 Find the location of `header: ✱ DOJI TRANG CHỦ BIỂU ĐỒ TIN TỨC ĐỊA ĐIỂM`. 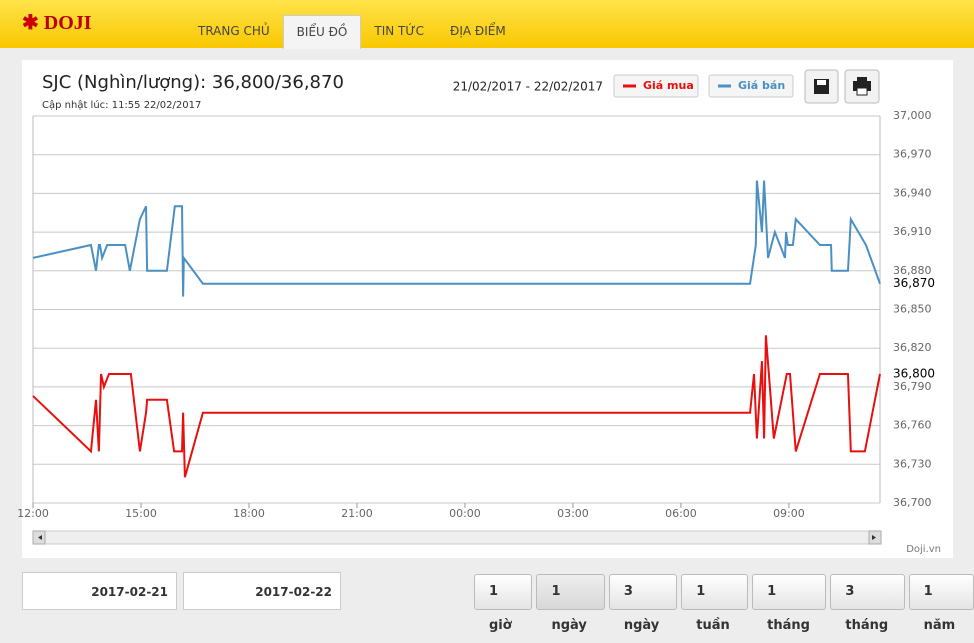

header: ✱ DOJI TRANG CHỦ BIỂU ĐỒ TIN TỨC ĐỊA ĐIỂM is located at coordinates (487, 24).